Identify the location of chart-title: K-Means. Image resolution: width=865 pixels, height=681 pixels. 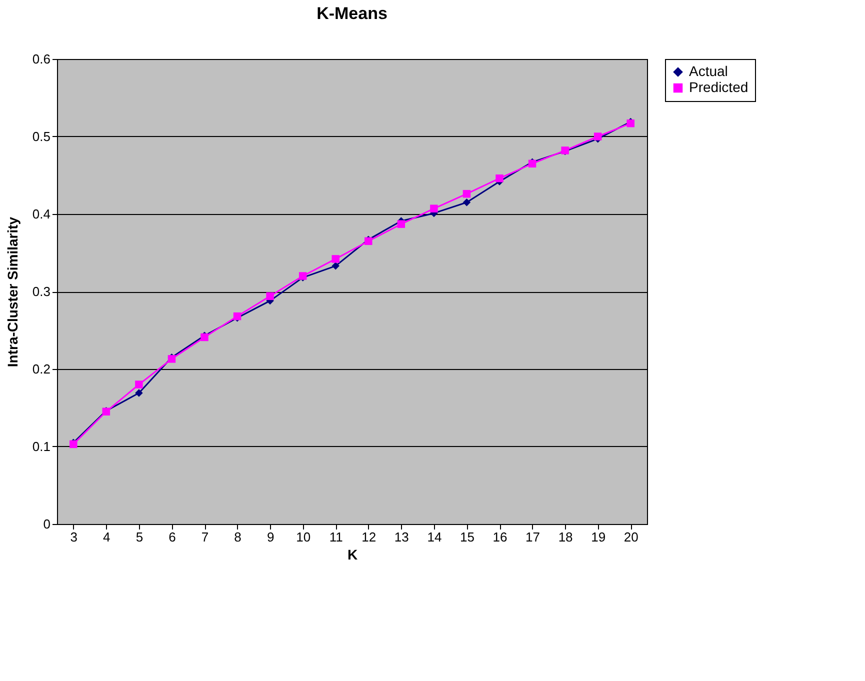
(352, 13).